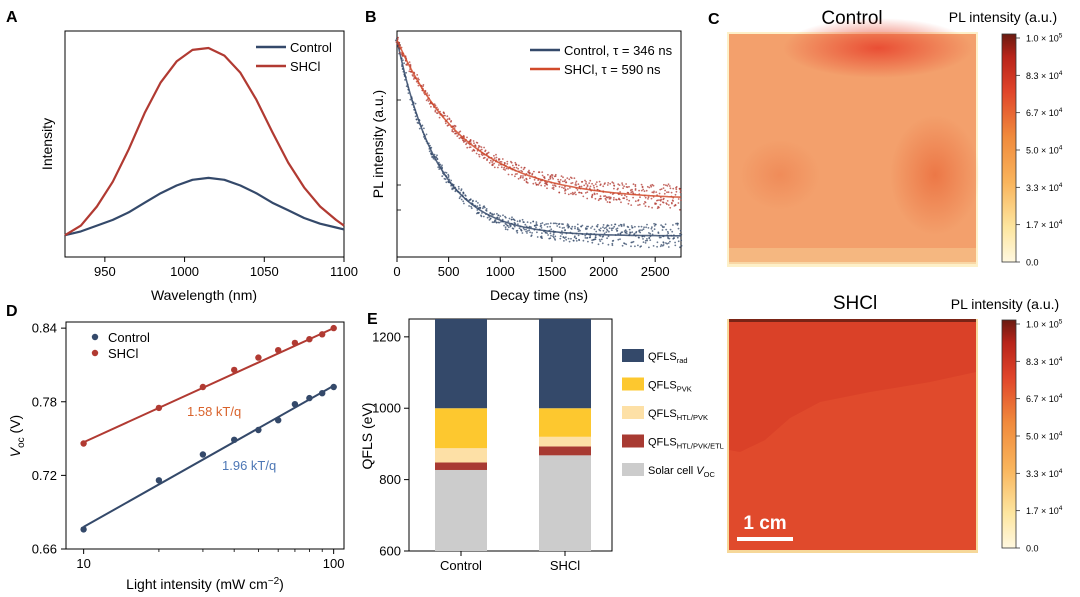  I want to click on colorbar-tick-mantissa: 3.3 × 10, so click(1042, 188).